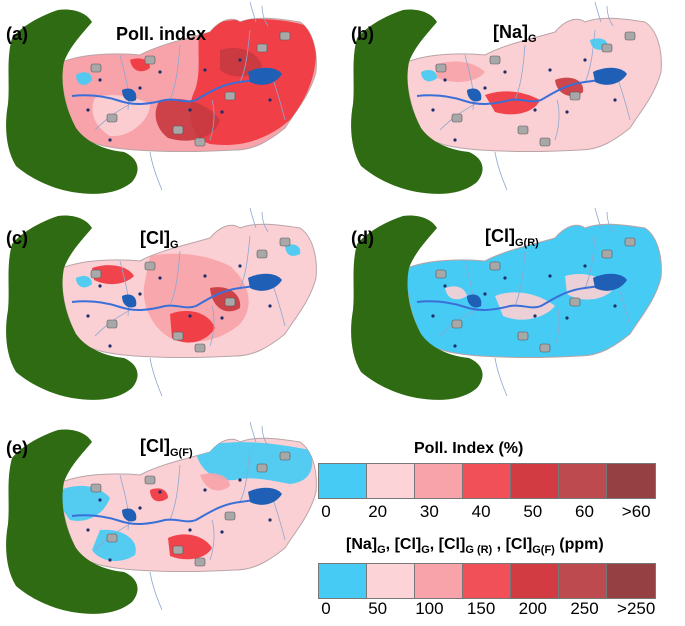 This screenshot has height=626, width=685. Describe the element at coordinates (636, 511) in the screenshot. I see `poll-tick-6: >60` at that location.